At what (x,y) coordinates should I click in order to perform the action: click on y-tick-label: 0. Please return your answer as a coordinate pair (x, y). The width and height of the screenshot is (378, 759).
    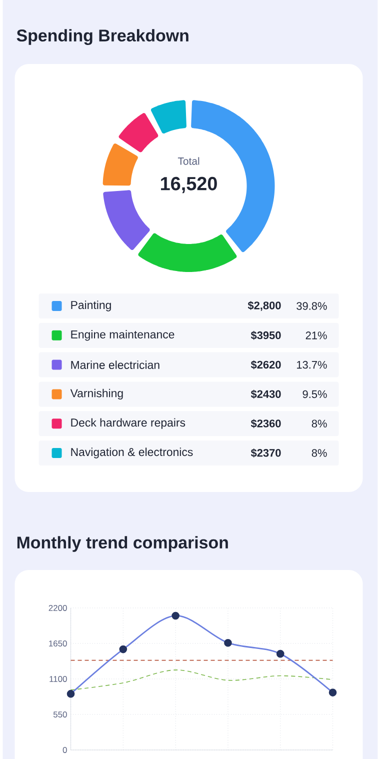
    Looking at the image, I should click on (65, 749).